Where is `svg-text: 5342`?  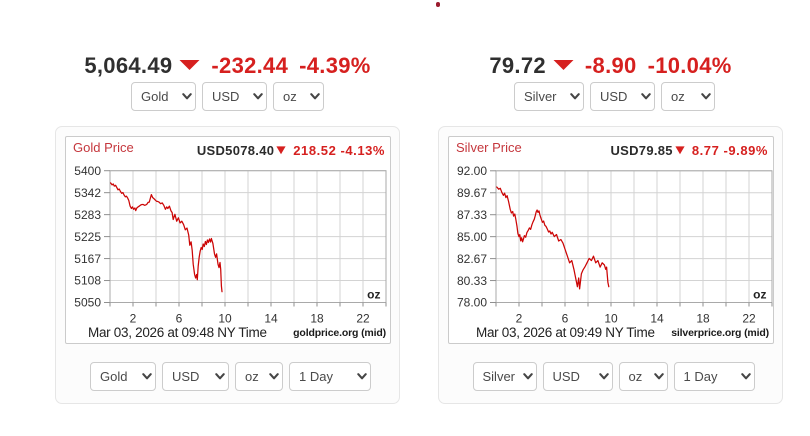 svg-text: 5342 is located at coordinates (87, 193).